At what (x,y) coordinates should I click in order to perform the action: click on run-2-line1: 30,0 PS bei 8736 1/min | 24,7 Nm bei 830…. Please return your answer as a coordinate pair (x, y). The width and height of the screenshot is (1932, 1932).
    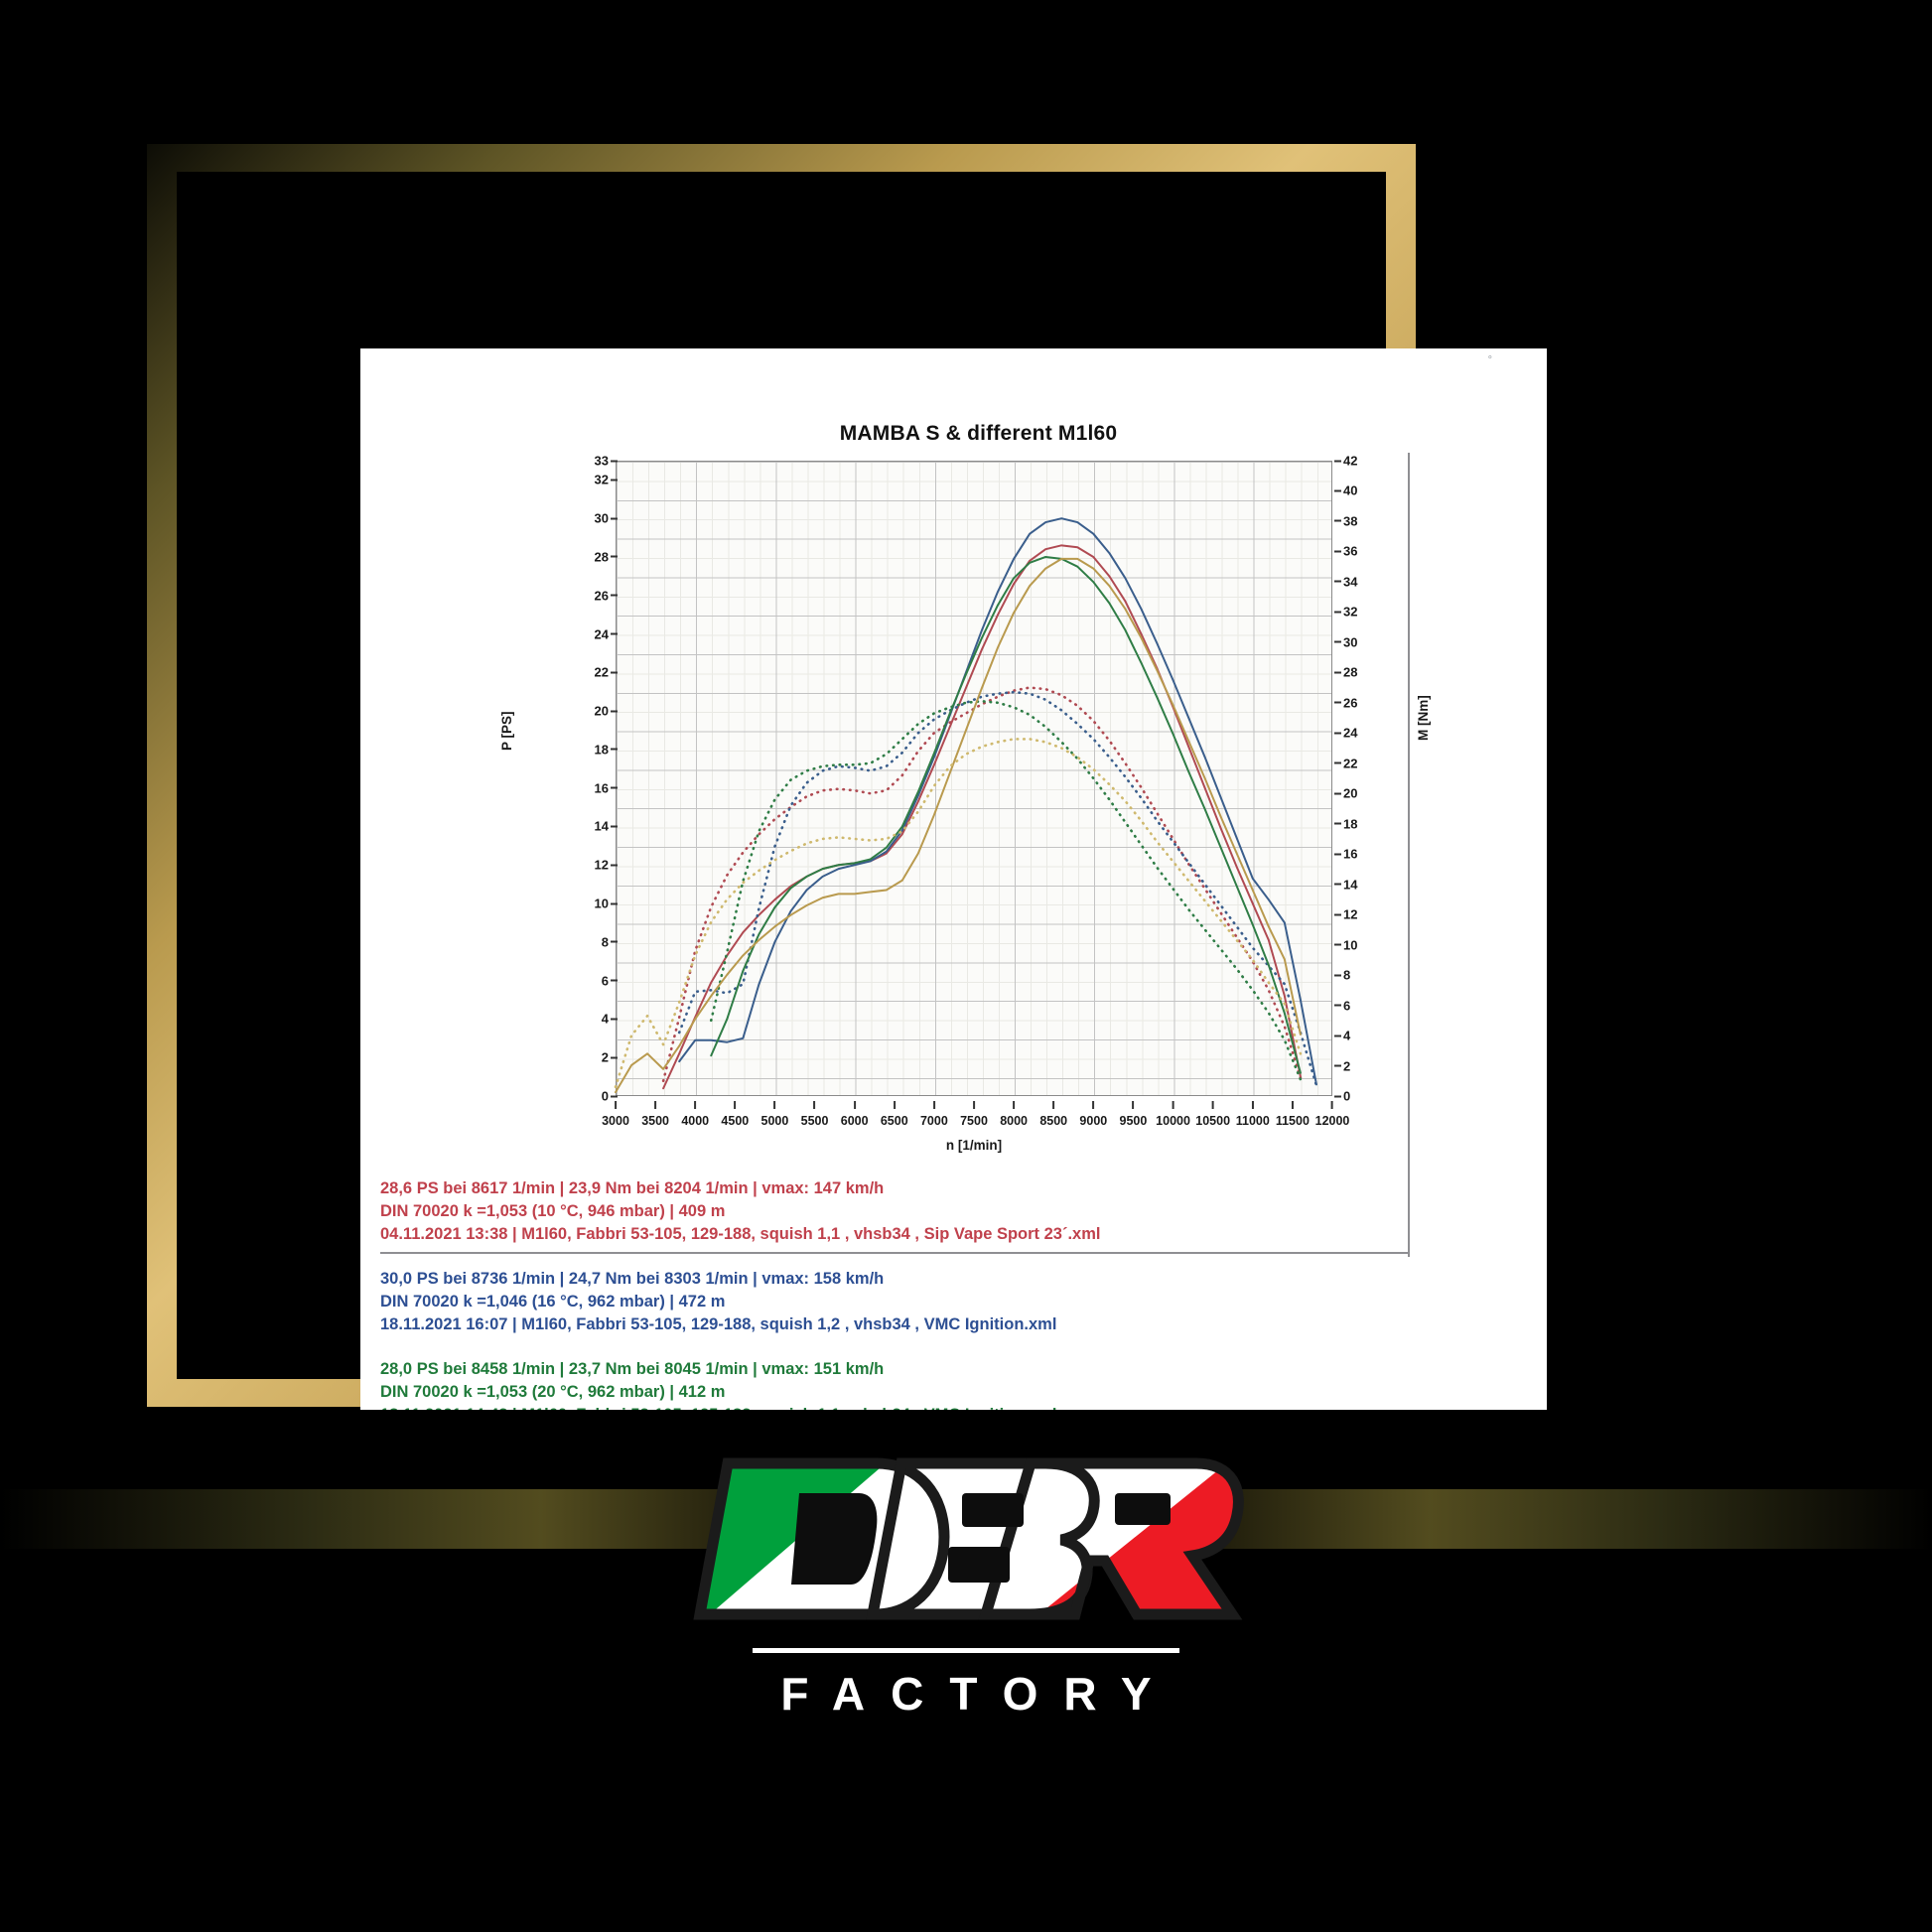
    Looking at the image, I should click on (633, 1279).